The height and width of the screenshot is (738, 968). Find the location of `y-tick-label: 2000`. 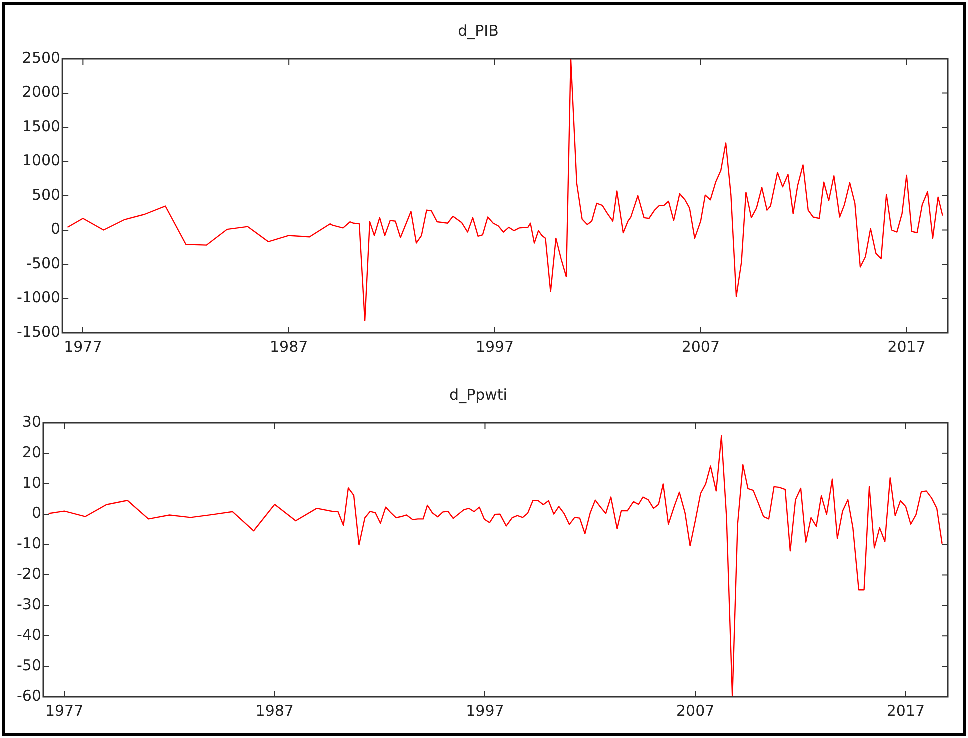

y-tick-label: 2000 is located at coordinates (41, 92).